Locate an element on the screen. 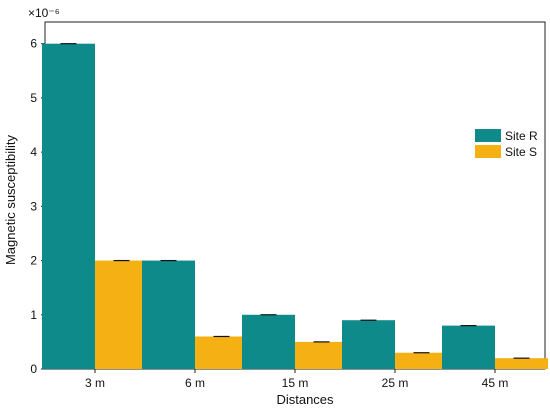 This screenshot has height=411, width=550. y-tick-label: 6 is located at coordinates (33, 44).